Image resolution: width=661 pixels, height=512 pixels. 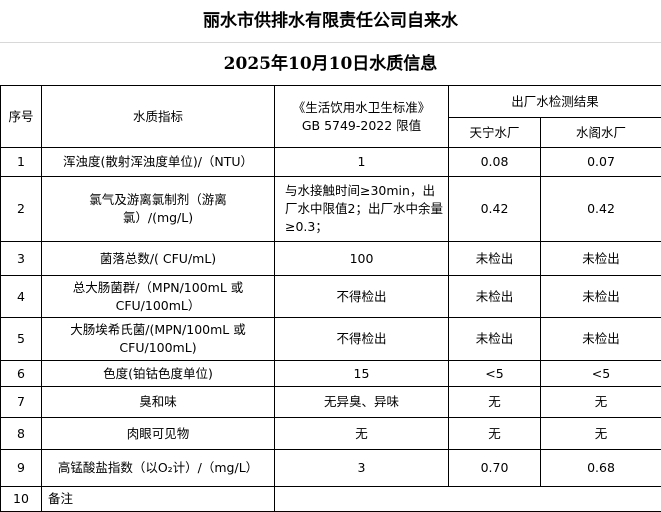 I want to click on header-standard-line1: 《生活饮用水卫生标准》, so click(x=361, y=108).